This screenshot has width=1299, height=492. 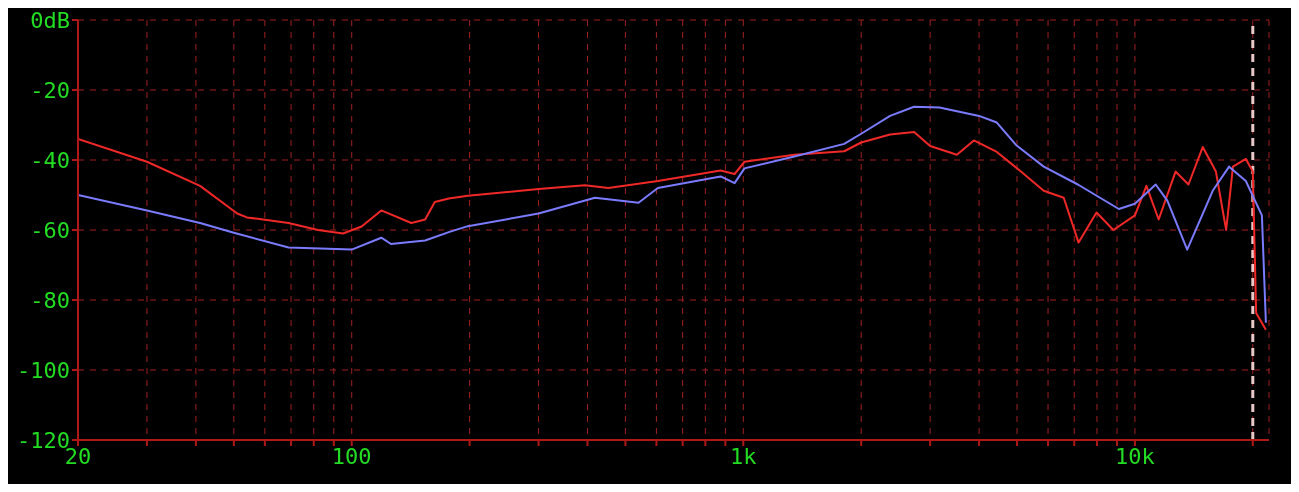 What do you see at coordinates (50, 300) in the screenshot?
I see `y-tick-label: -80` at bounding box center [50, 300].